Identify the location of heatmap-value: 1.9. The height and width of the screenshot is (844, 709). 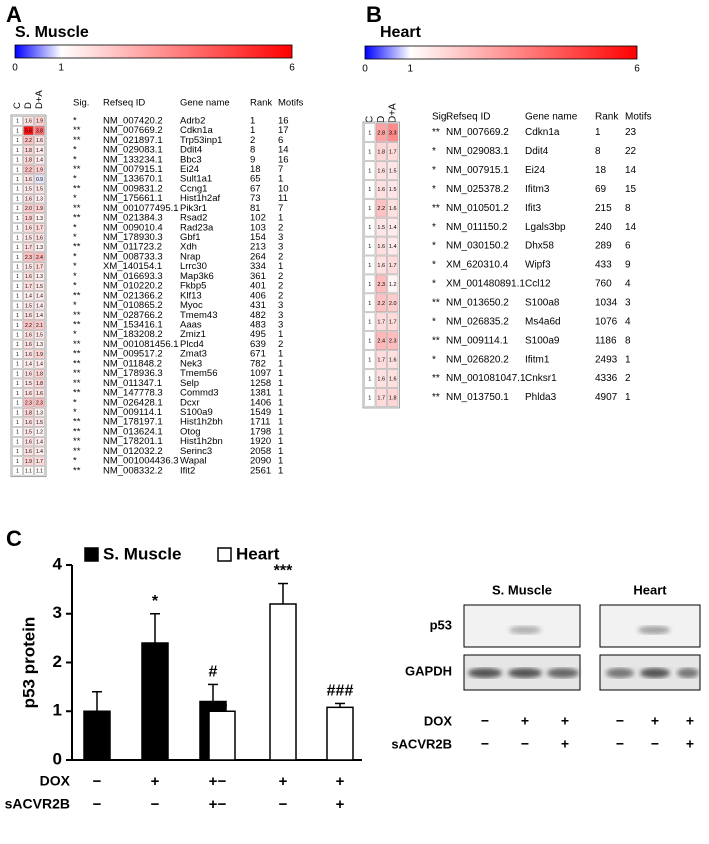
(39, 355).